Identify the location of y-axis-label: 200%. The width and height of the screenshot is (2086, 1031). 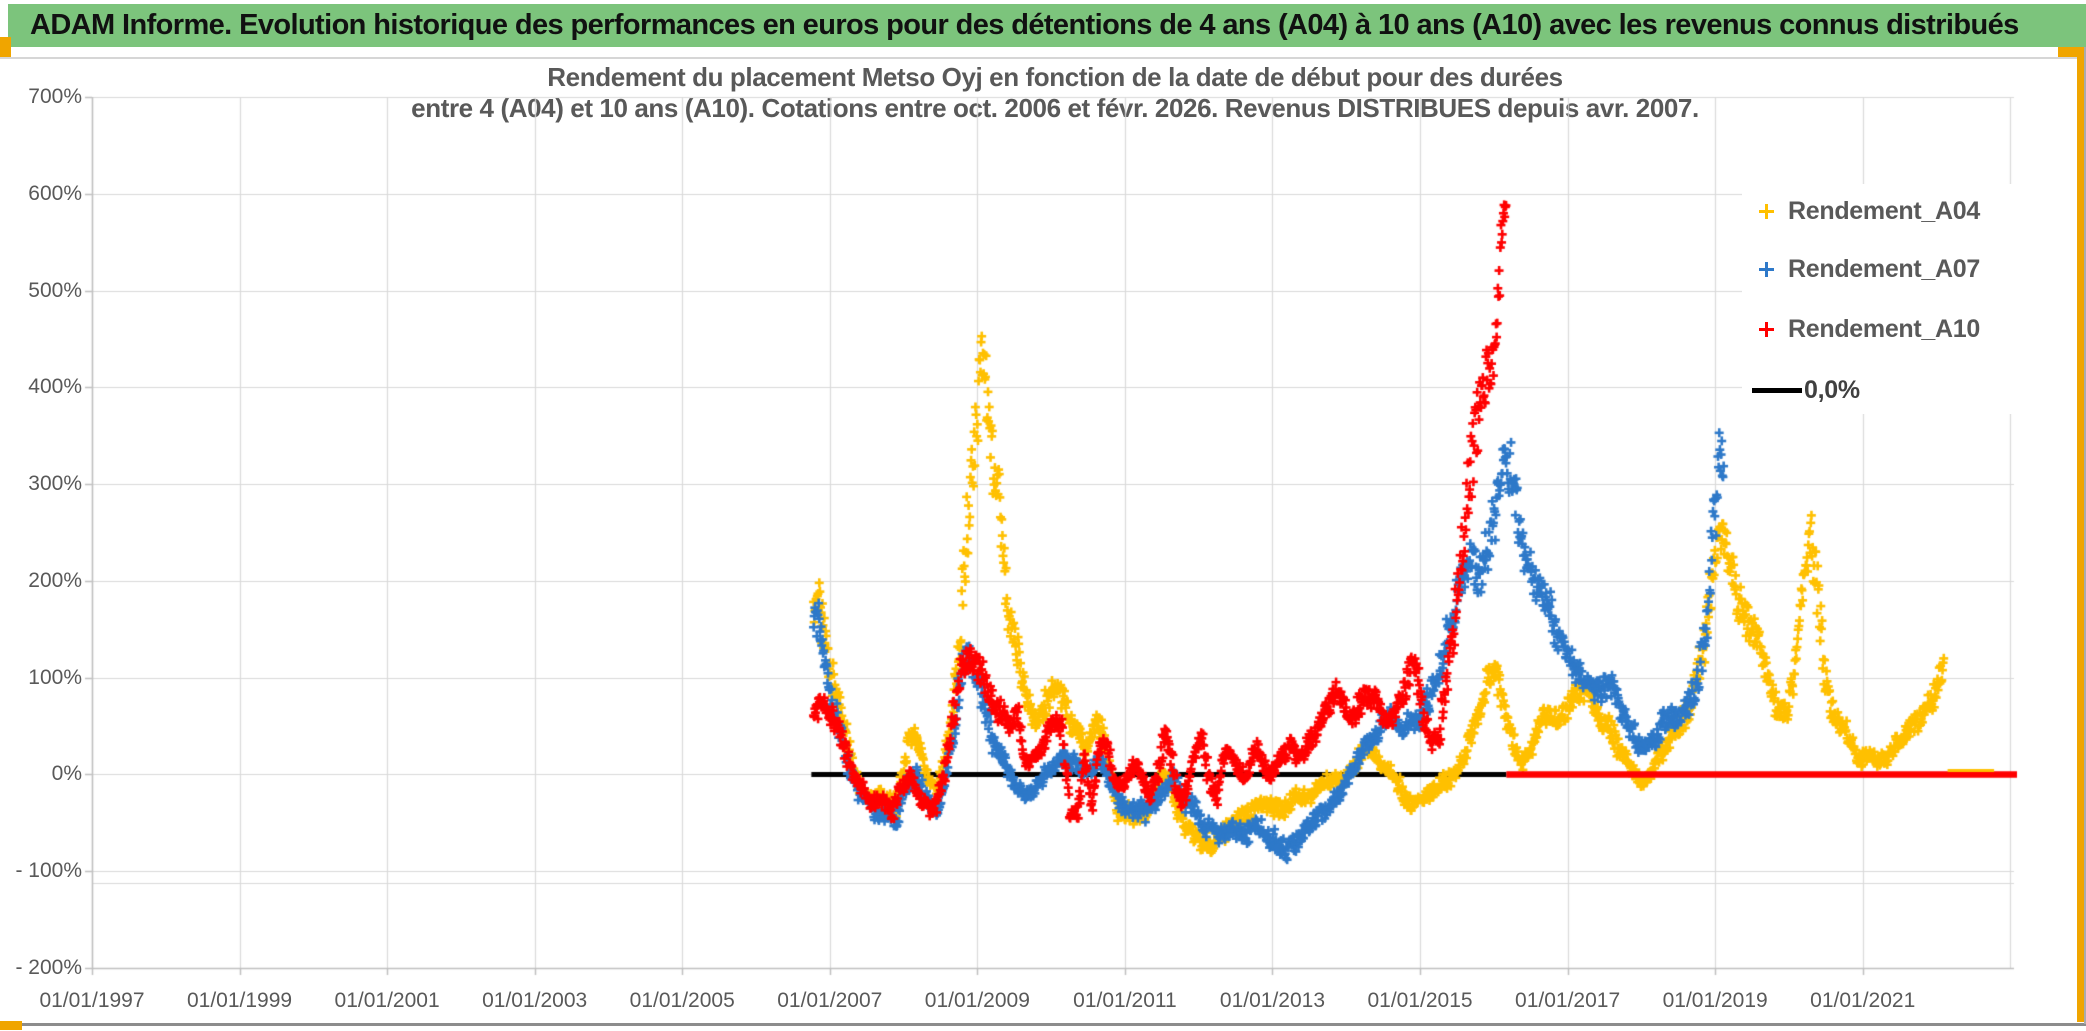
(55, 580).